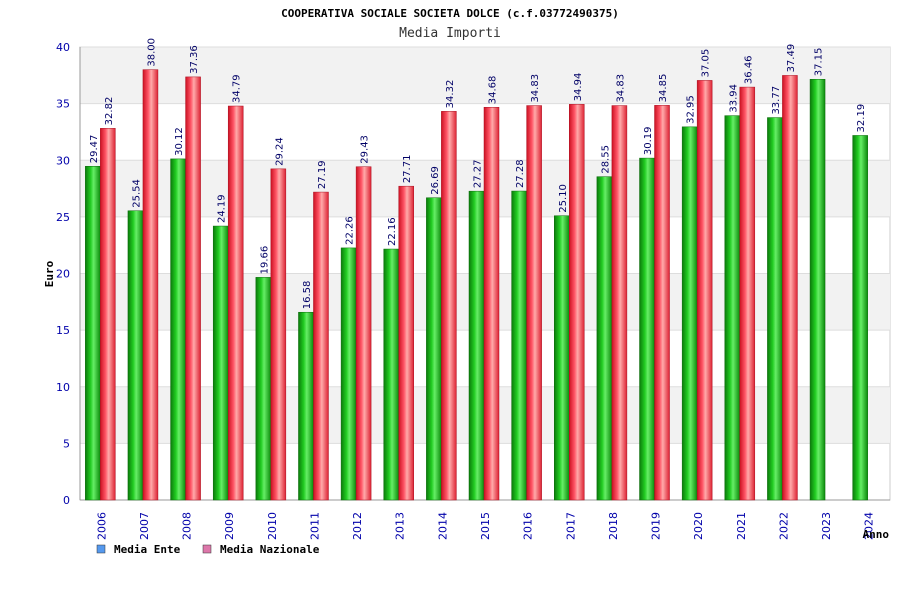  I want to click on data-label: 34.85, so click(663, 88).